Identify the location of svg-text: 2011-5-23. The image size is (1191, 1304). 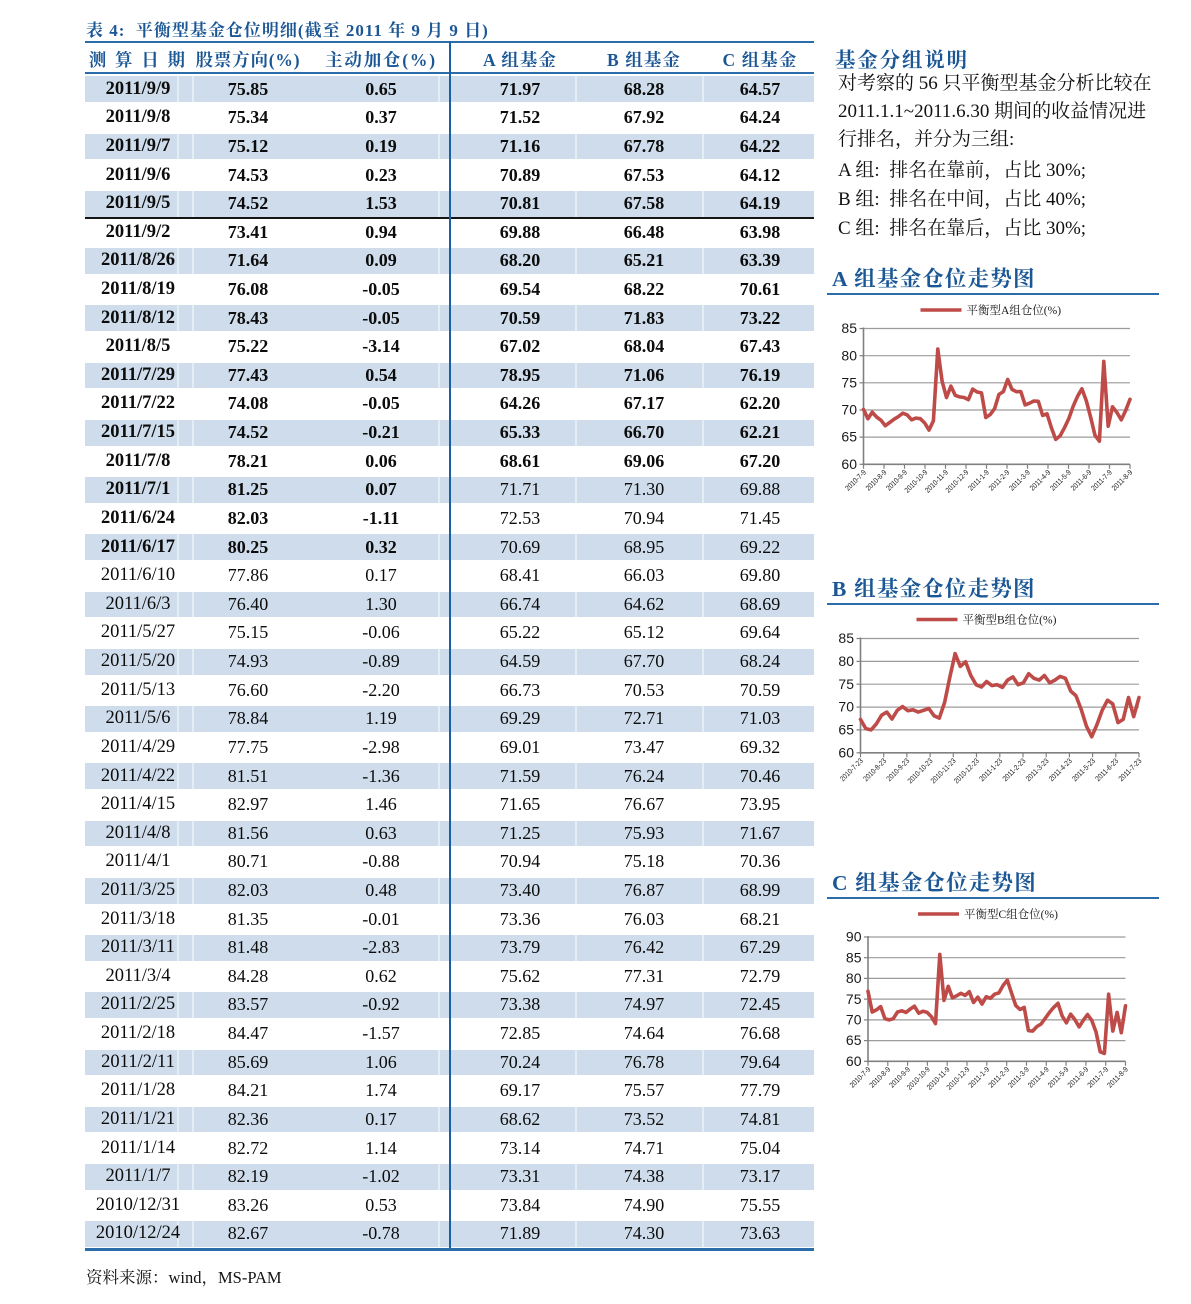
(1083, 769).